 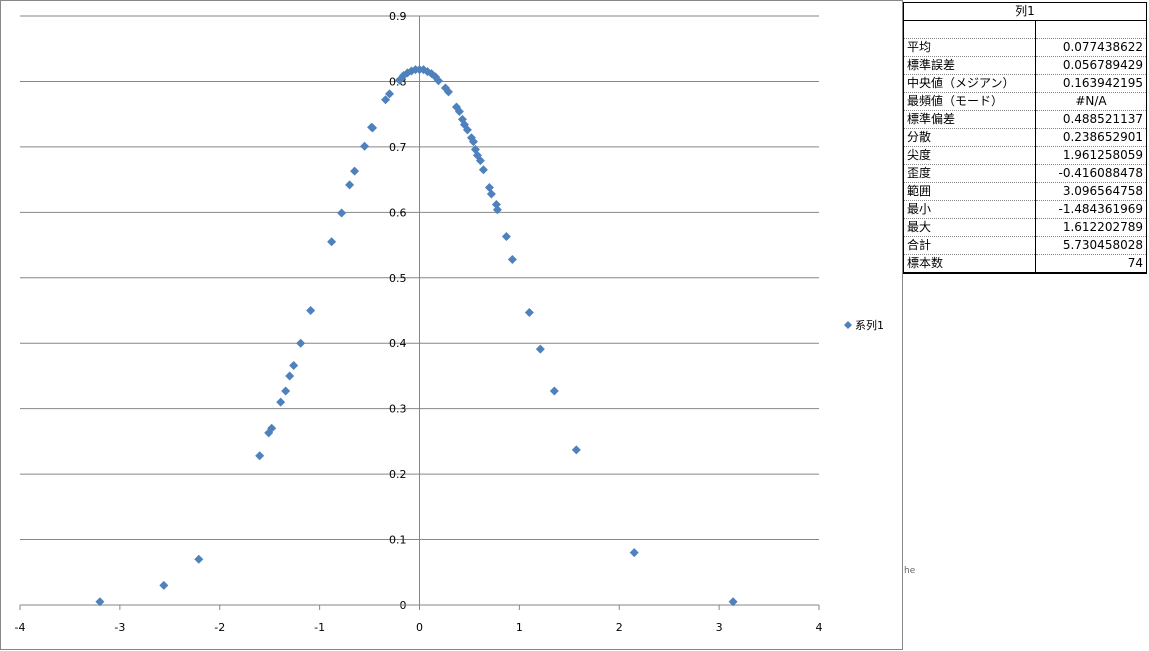 I want to click on stat-value: 0.488521137, so click(x=1091, y=119).